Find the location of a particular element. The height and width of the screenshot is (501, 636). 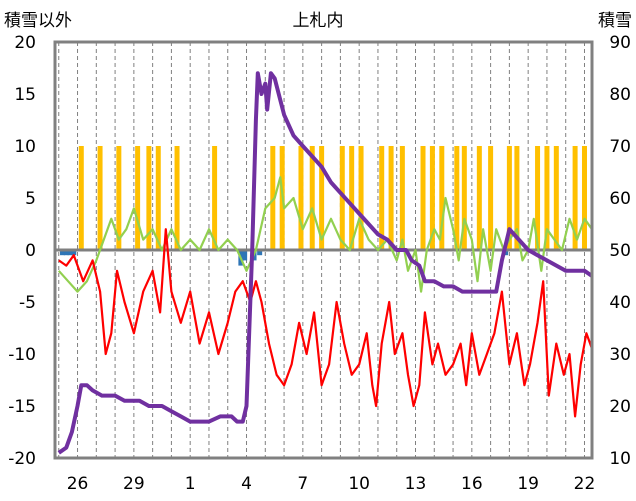

left-axis-label: 積雪以外 is located at coordinates (38, 21).